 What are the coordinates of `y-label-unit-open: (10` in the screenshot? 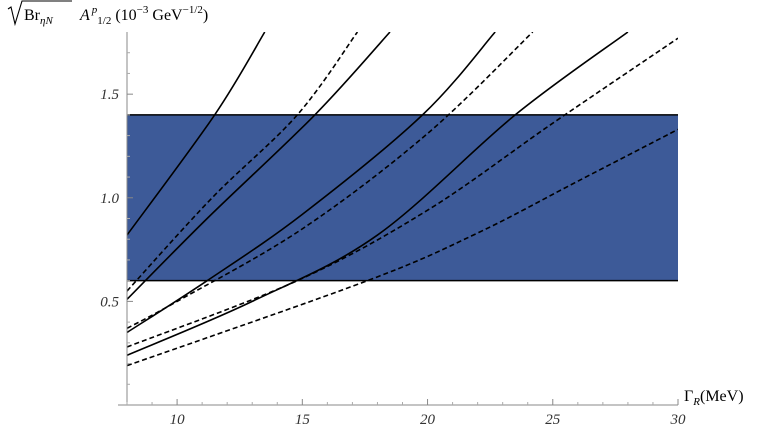 It's located at (123, 15).